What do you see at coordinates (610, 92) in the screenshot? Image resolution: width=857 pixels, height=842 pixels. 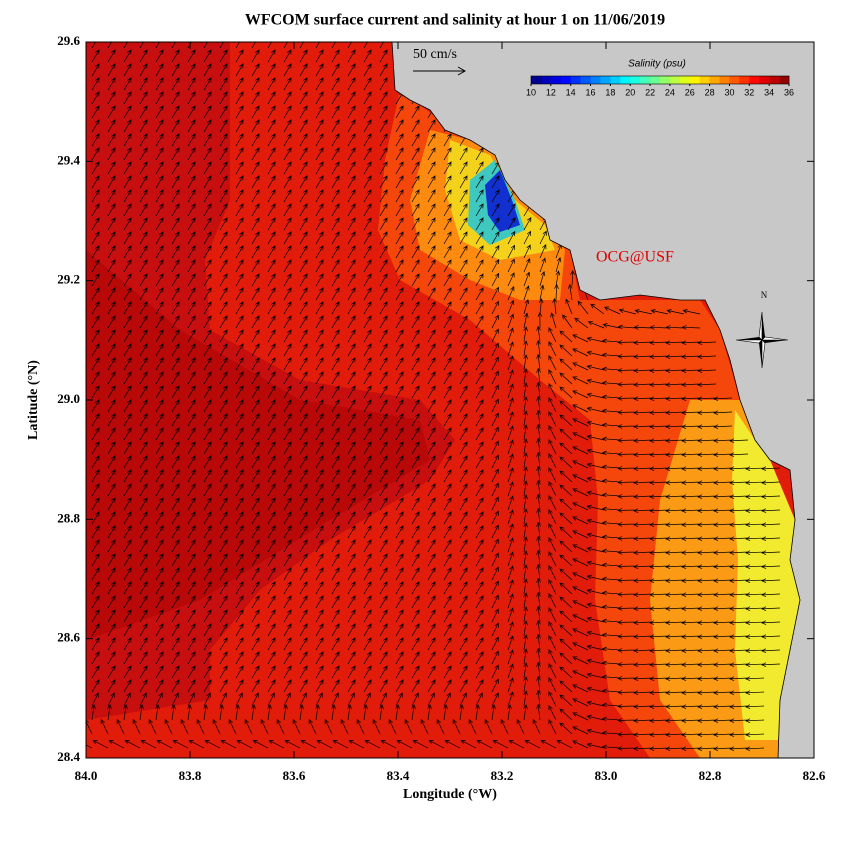 I see `colorbar-tick-label: 18` at bounding box center [610, 92].